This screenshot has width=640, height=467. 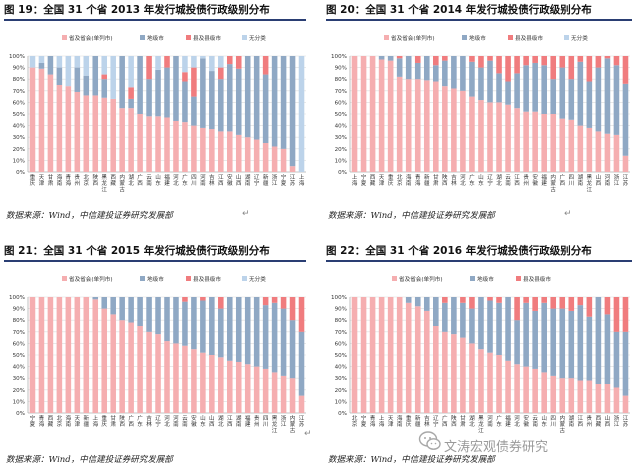 What do you see at coordinates (341, 69) in the screenshot?
I see `y-tick-label: 90%` at bounding box center [341, 69].